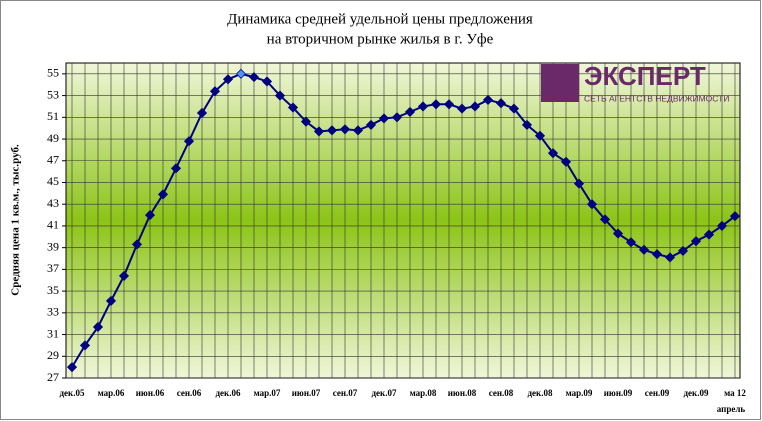 This screenshot has width=762, height=421. Describe the element at coordinates (735, 393) in the screenshot. I see `x-tick-label: ма 12` at that location.